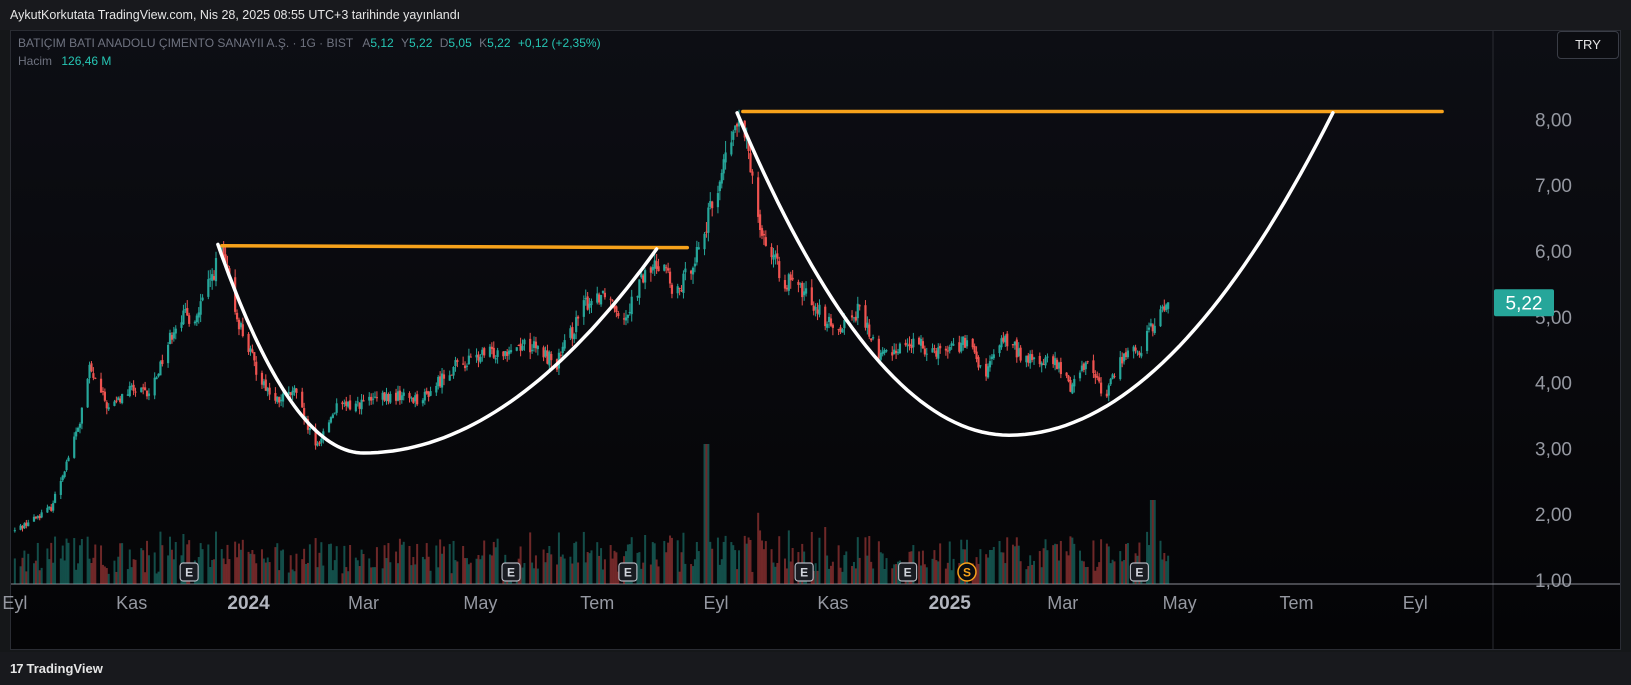  What do you see at coordinates (1588, 45) in the screenshot?
I see `currency-button: TRY` at bounding box center [1588, 45].